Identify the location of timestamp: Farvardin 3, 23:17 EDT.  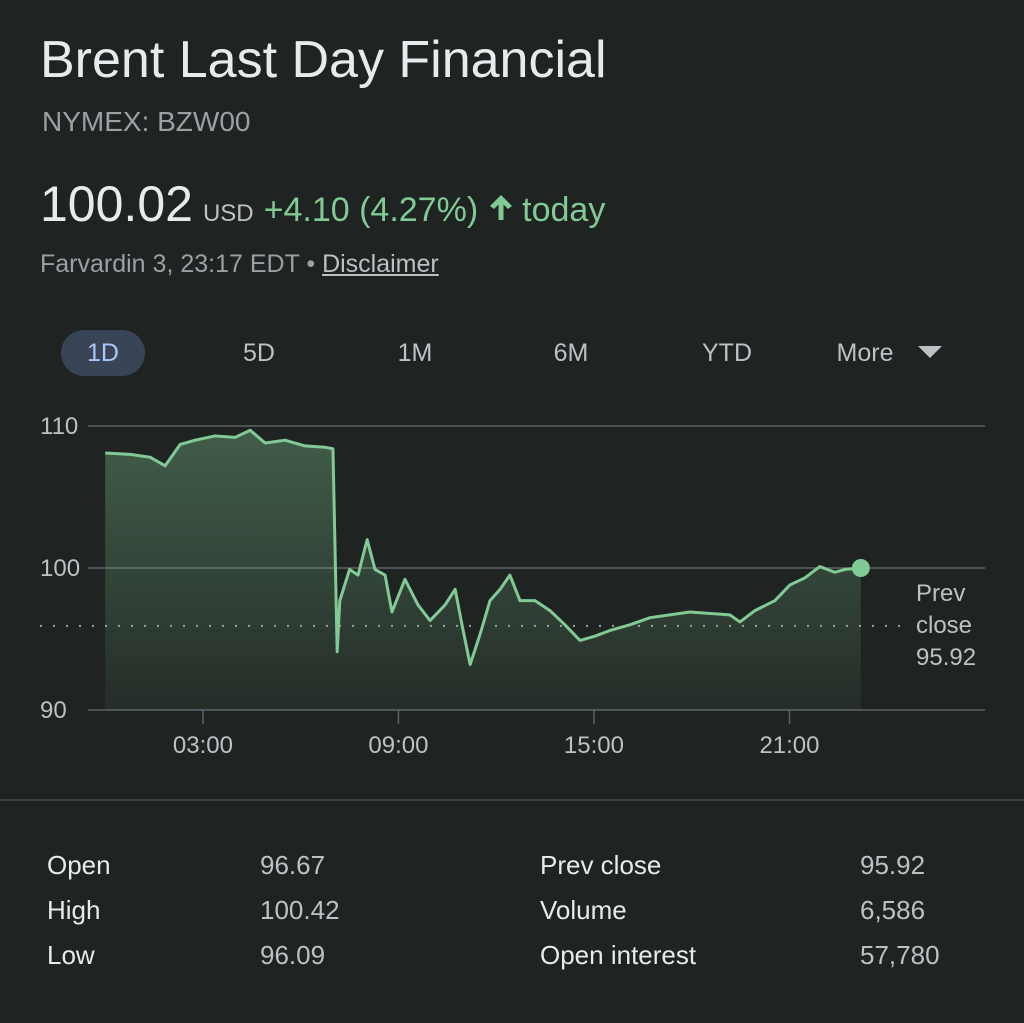
(170, 264).